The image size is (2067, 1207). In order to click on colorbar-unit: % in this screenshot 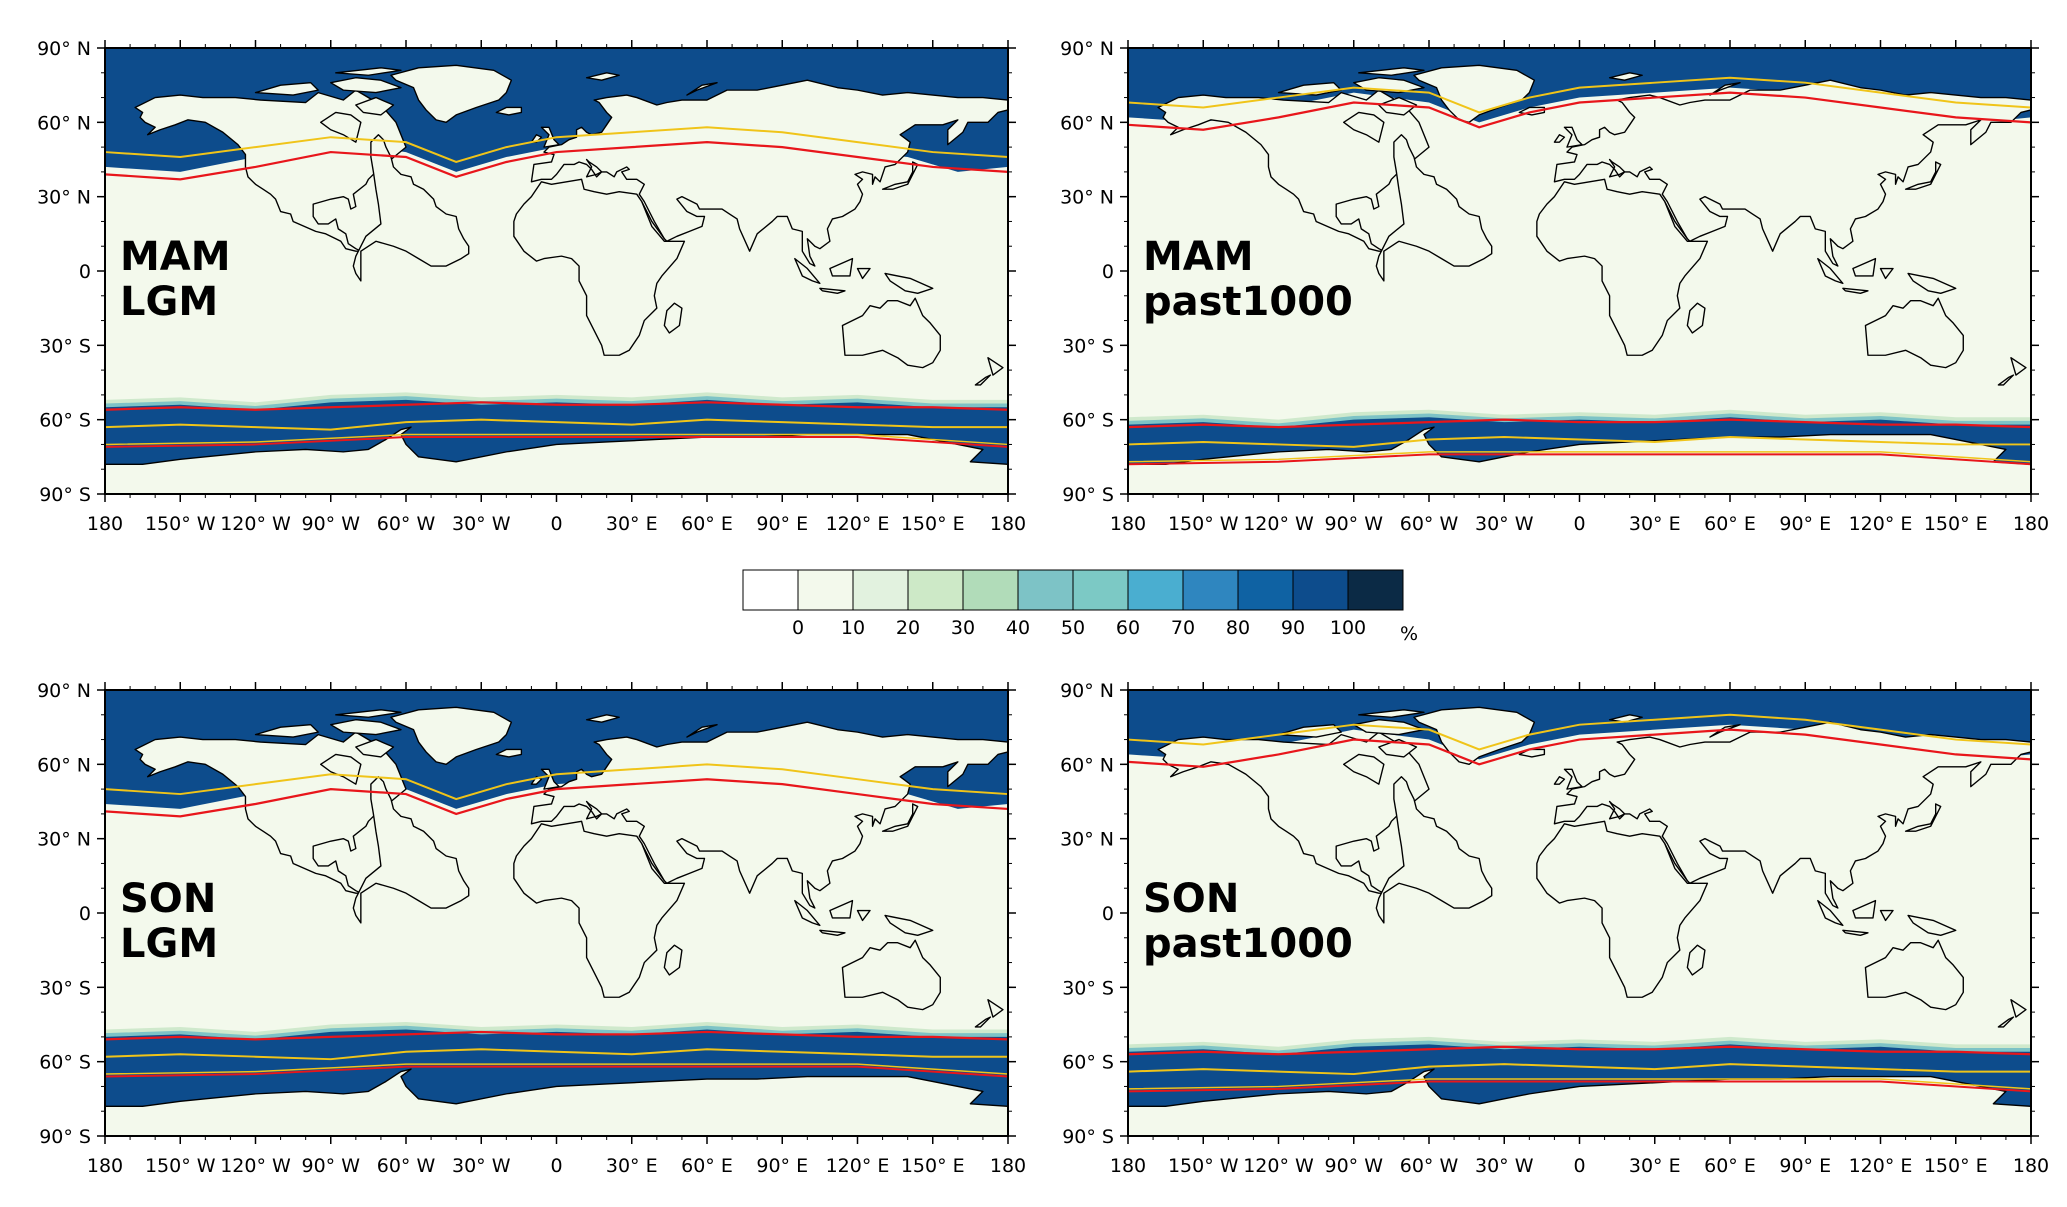, I will do `click(1409, 634)`.